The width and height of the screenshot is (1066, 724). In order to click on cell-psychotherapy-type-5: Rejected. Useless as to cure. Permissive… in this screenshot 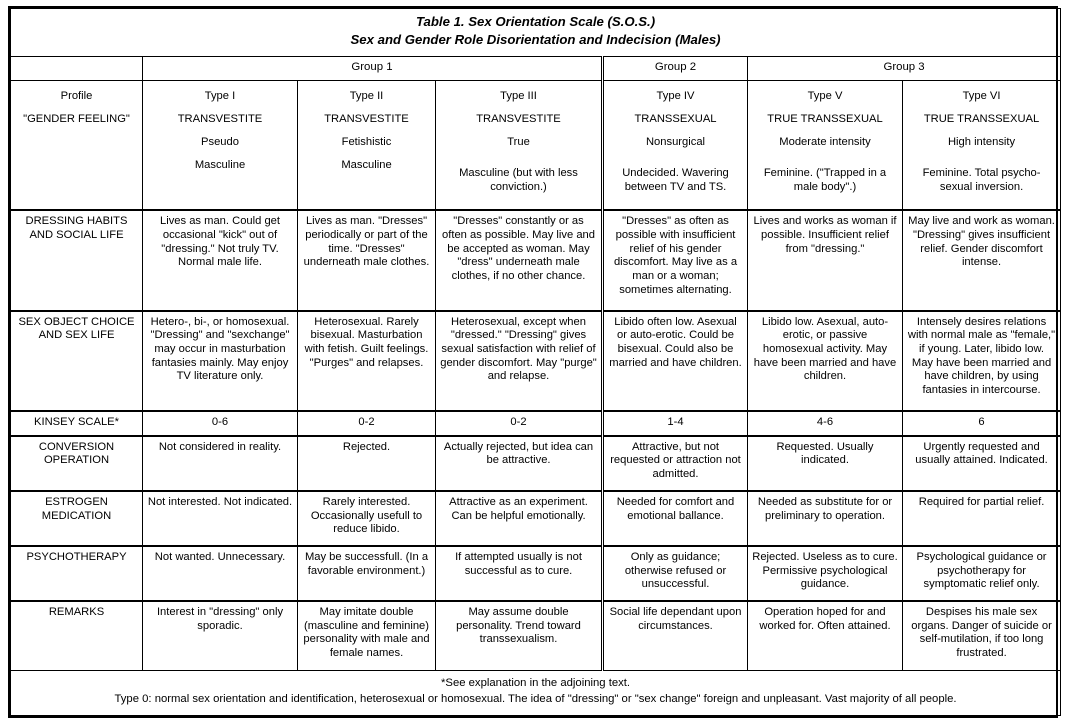, I will do `click(825, 573)`.